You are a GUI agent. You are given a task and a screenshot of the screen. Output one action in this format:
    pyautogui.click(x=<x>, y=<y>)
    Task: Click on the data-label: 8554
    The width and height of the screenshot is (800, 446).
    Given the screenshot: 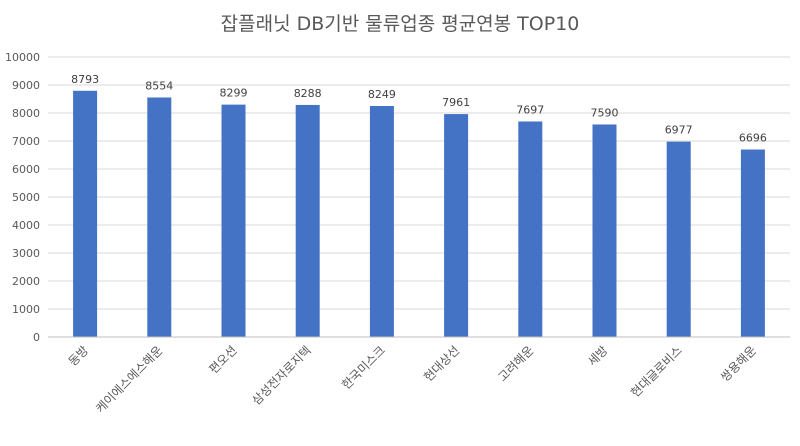 What is the action you would take?
    pyautogui.click(x=159, y=85)
    